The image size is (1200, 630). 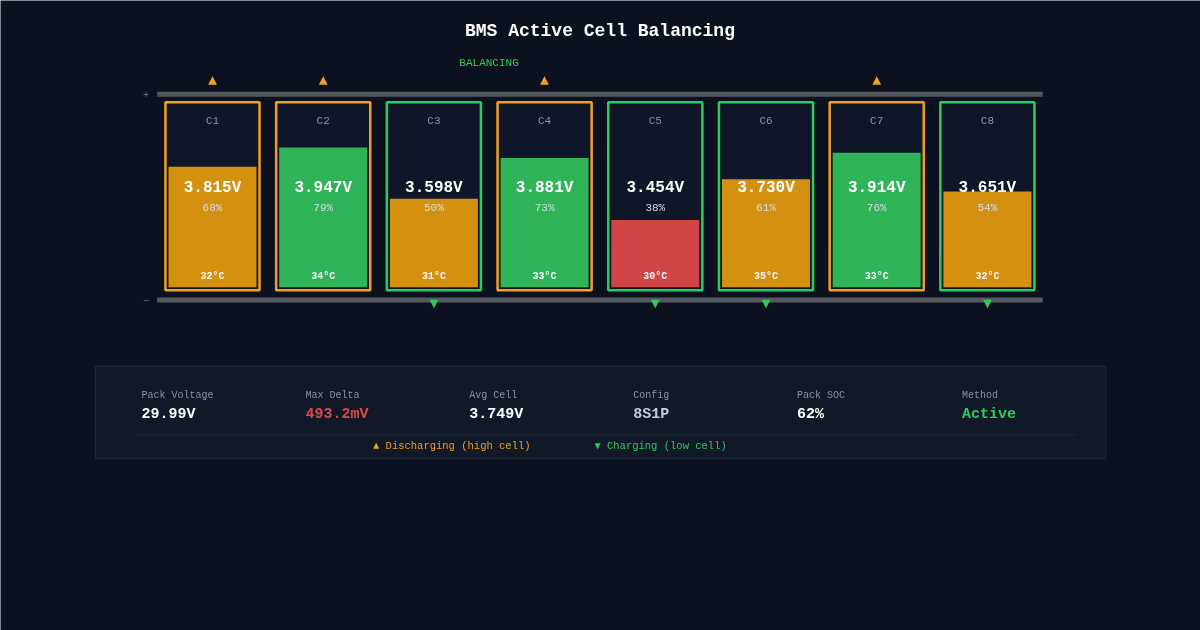 I want to click on annotation: 3.914V, so click(x=876, y=188).